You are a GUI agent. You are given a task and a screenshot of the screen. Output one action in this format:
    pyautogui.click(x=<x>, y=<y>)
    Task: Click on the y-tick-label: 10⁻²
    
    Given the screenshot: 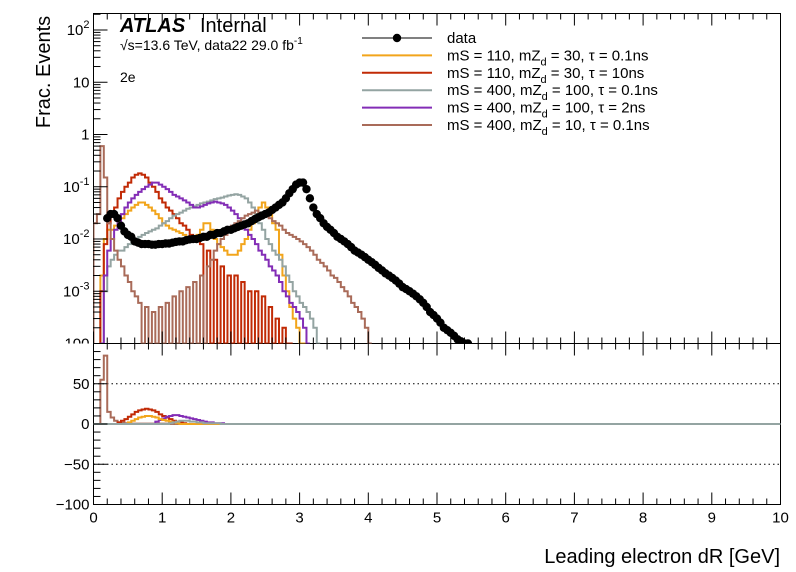 What is the action you would take?
    pyautogui.click(x=76, y=238)
    